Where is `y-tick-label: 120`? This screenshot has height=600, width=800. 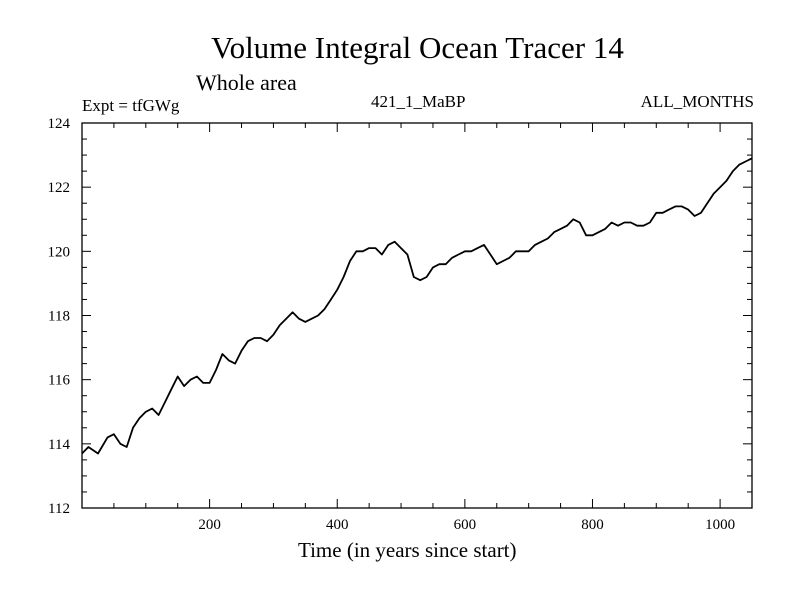
y-tick-label: 120 is located at coordinates (59, 252).